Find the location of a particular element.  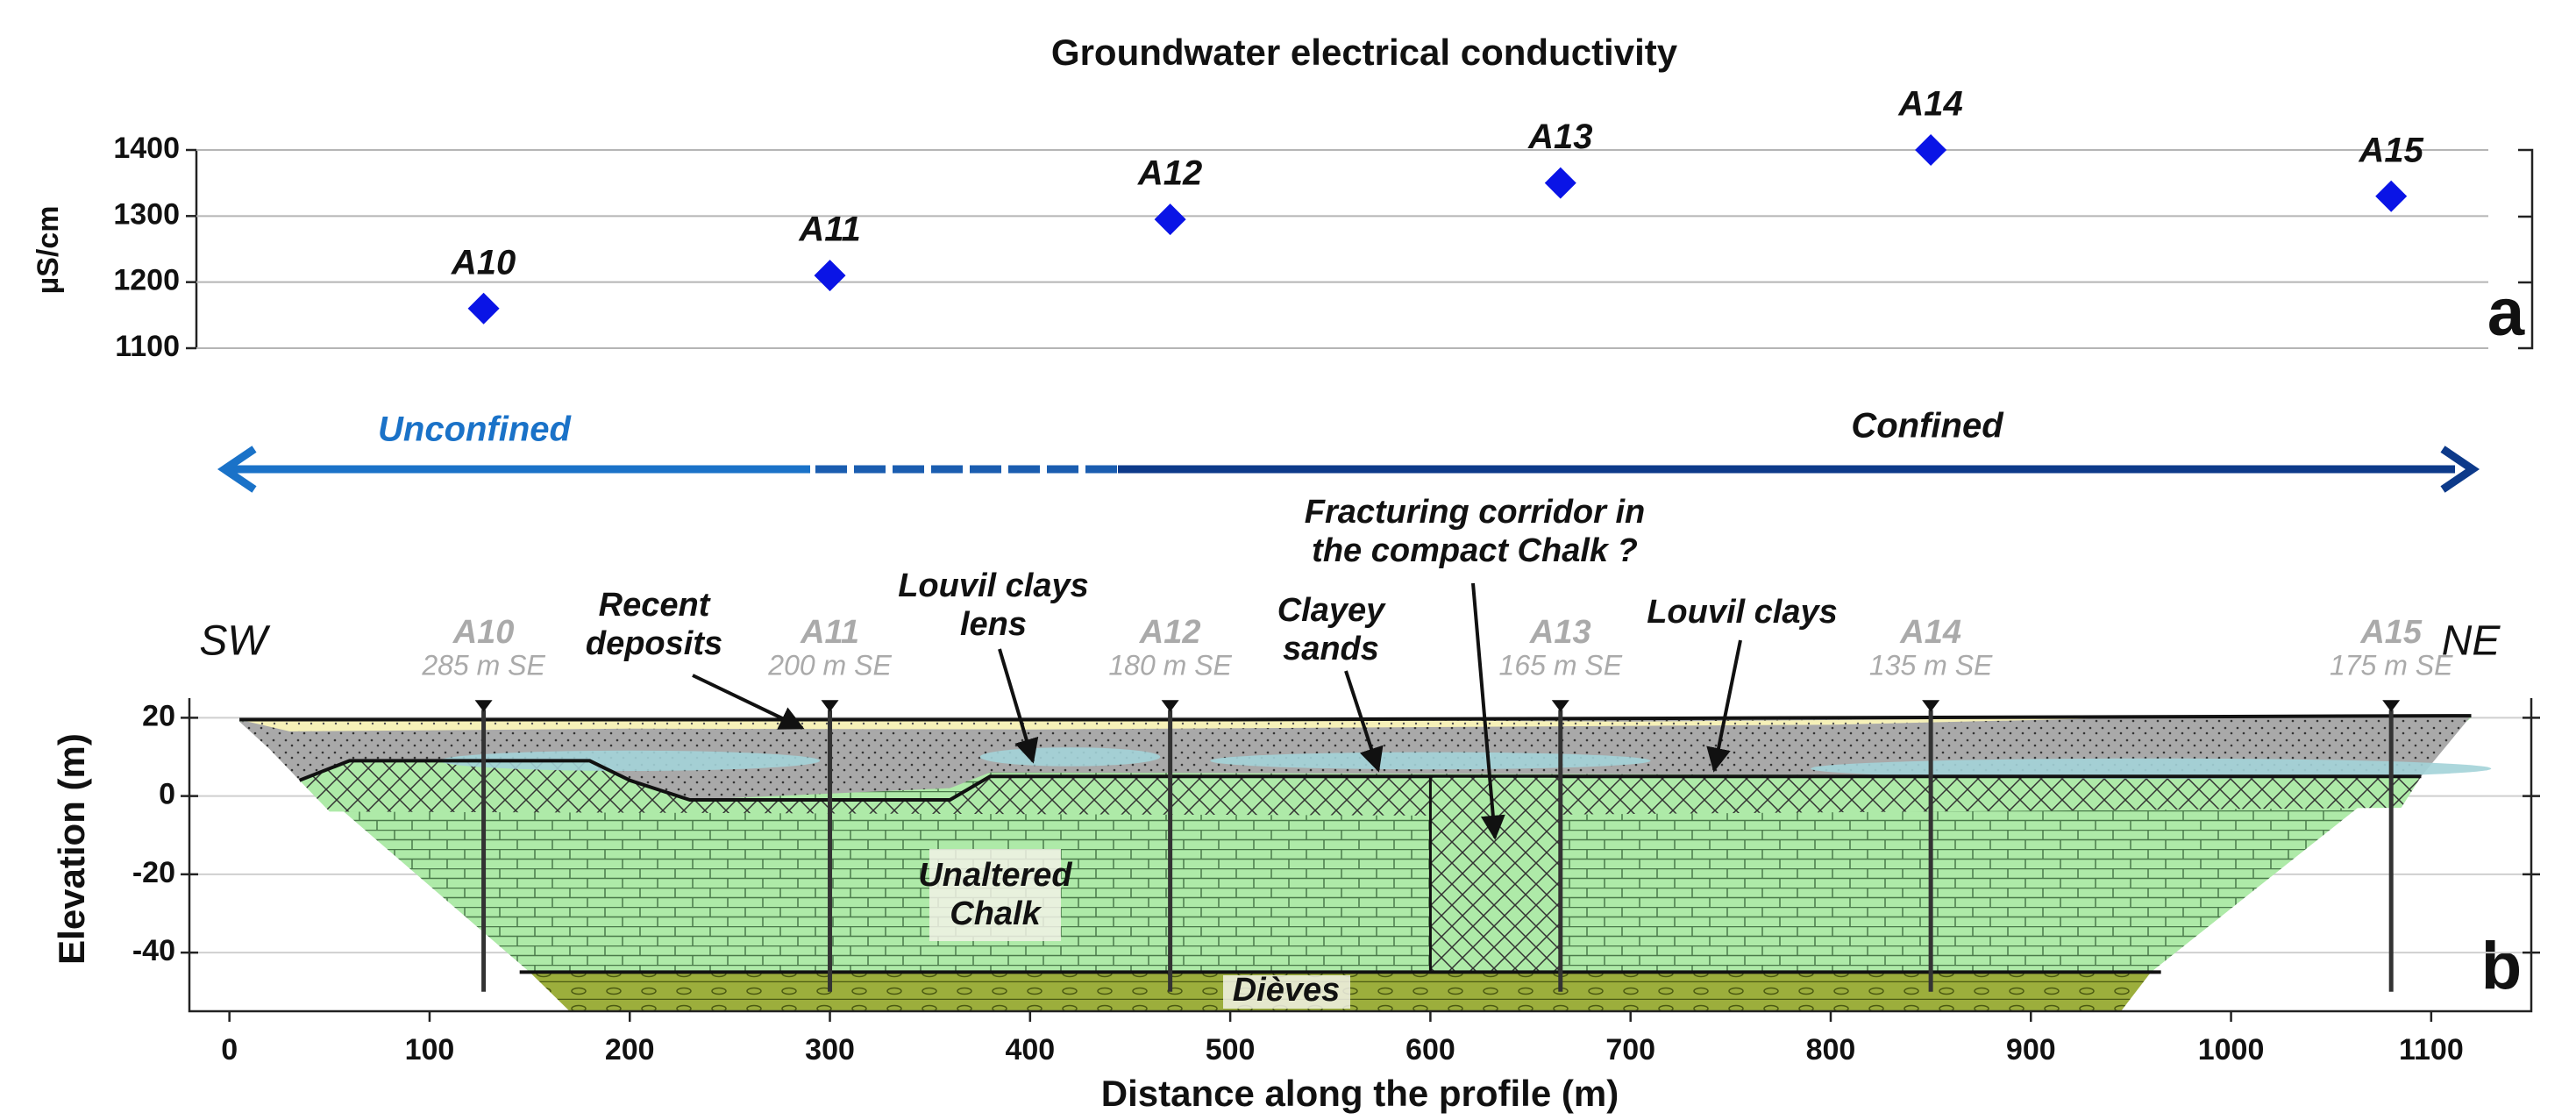

point-label: A15 is located at coordinates (2391, 150).